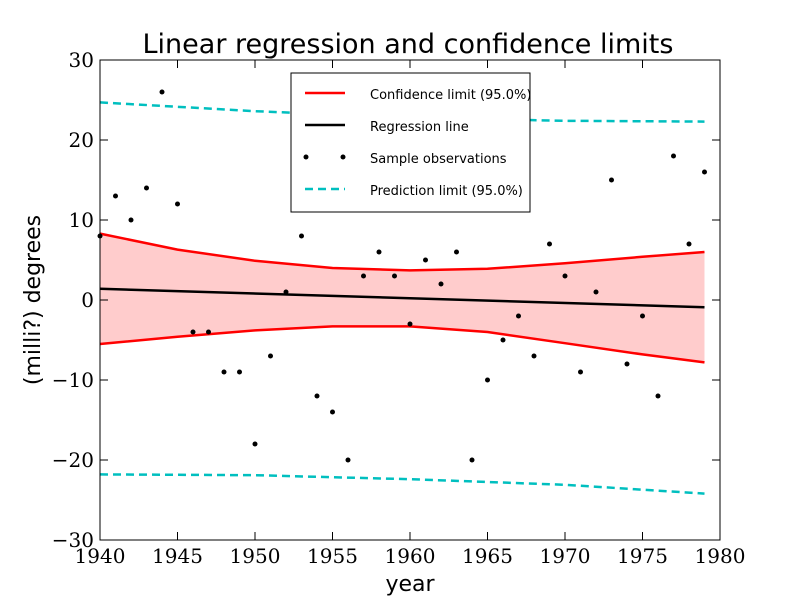 The height and width of the screenshot is (600, 800). Describe the element at coordinates (446, 191) in the screenshot. I see `legend-label-prediction: Prediction limit (95.0%)` at that location.